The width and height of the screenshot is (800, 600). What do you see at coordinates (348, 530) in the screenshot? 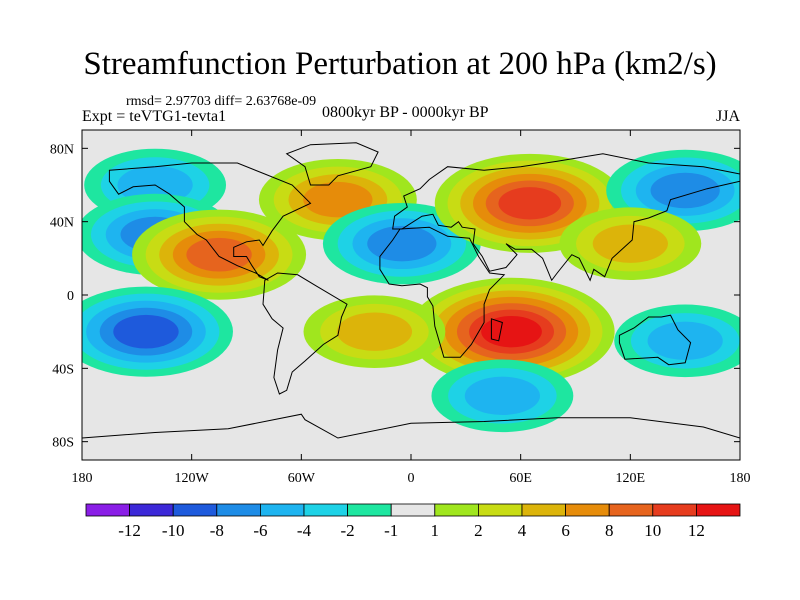
I see `colorbar-label: -2` at bounding box center [348, 530].